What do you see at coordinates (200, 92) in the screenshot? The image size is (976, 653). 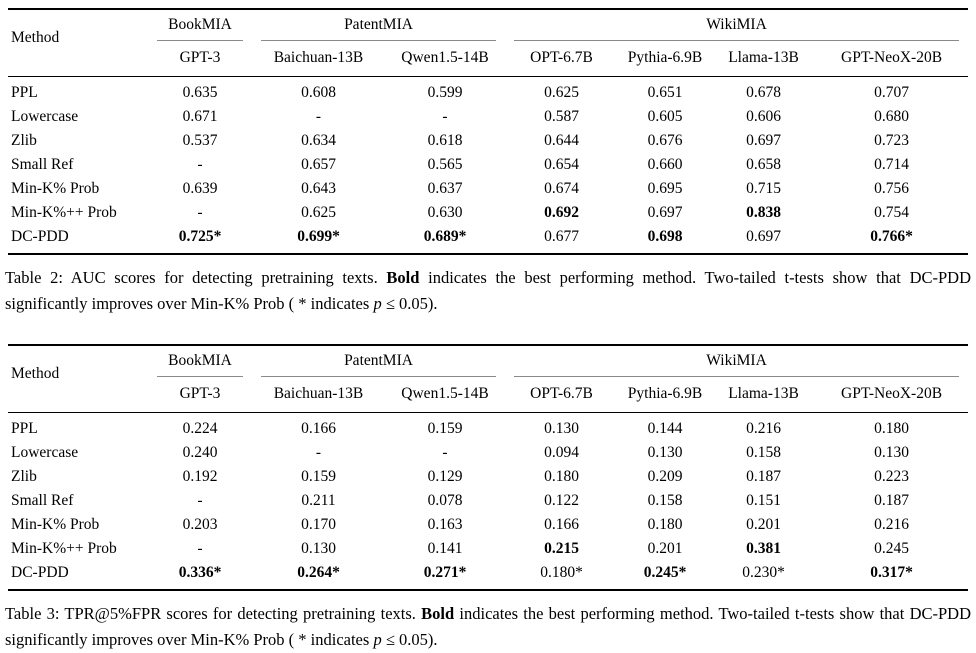 I see `score-cell: 0.635` at bounding box center [200, 92].